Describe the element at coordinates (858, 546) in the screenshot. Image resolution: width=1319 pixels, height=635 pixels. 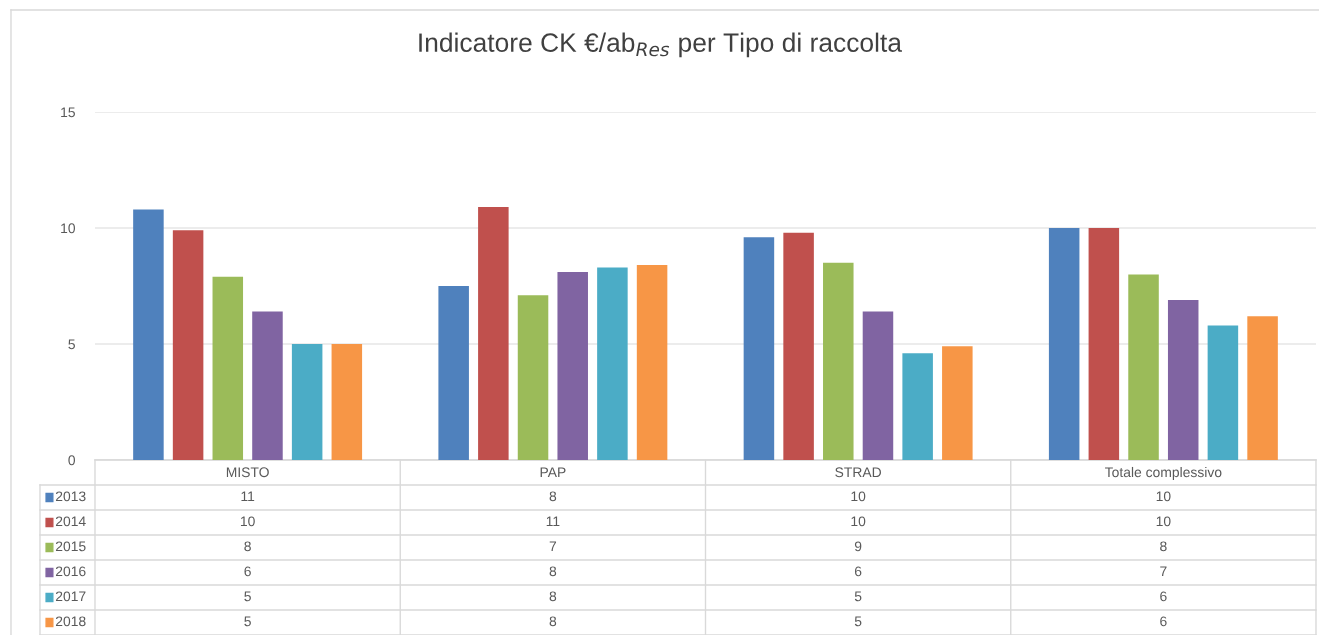
I see `data-label: 9` at that location.